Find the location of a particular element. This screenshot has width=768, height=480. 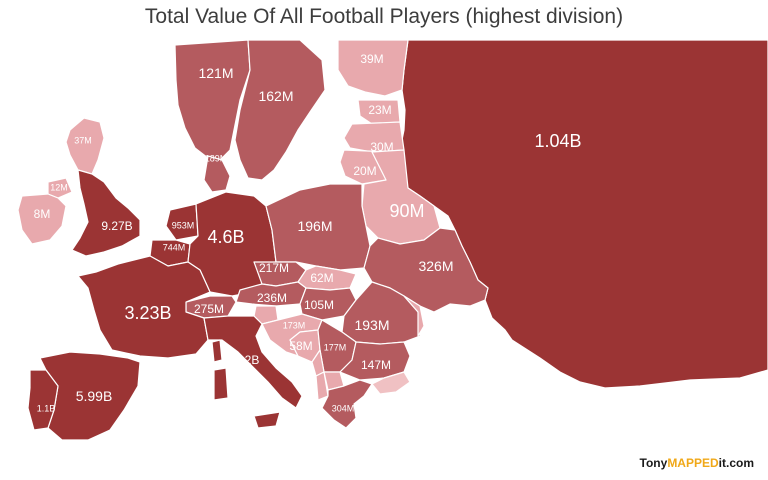

label-netherlands: 953M is located at coordinates (183, 225).